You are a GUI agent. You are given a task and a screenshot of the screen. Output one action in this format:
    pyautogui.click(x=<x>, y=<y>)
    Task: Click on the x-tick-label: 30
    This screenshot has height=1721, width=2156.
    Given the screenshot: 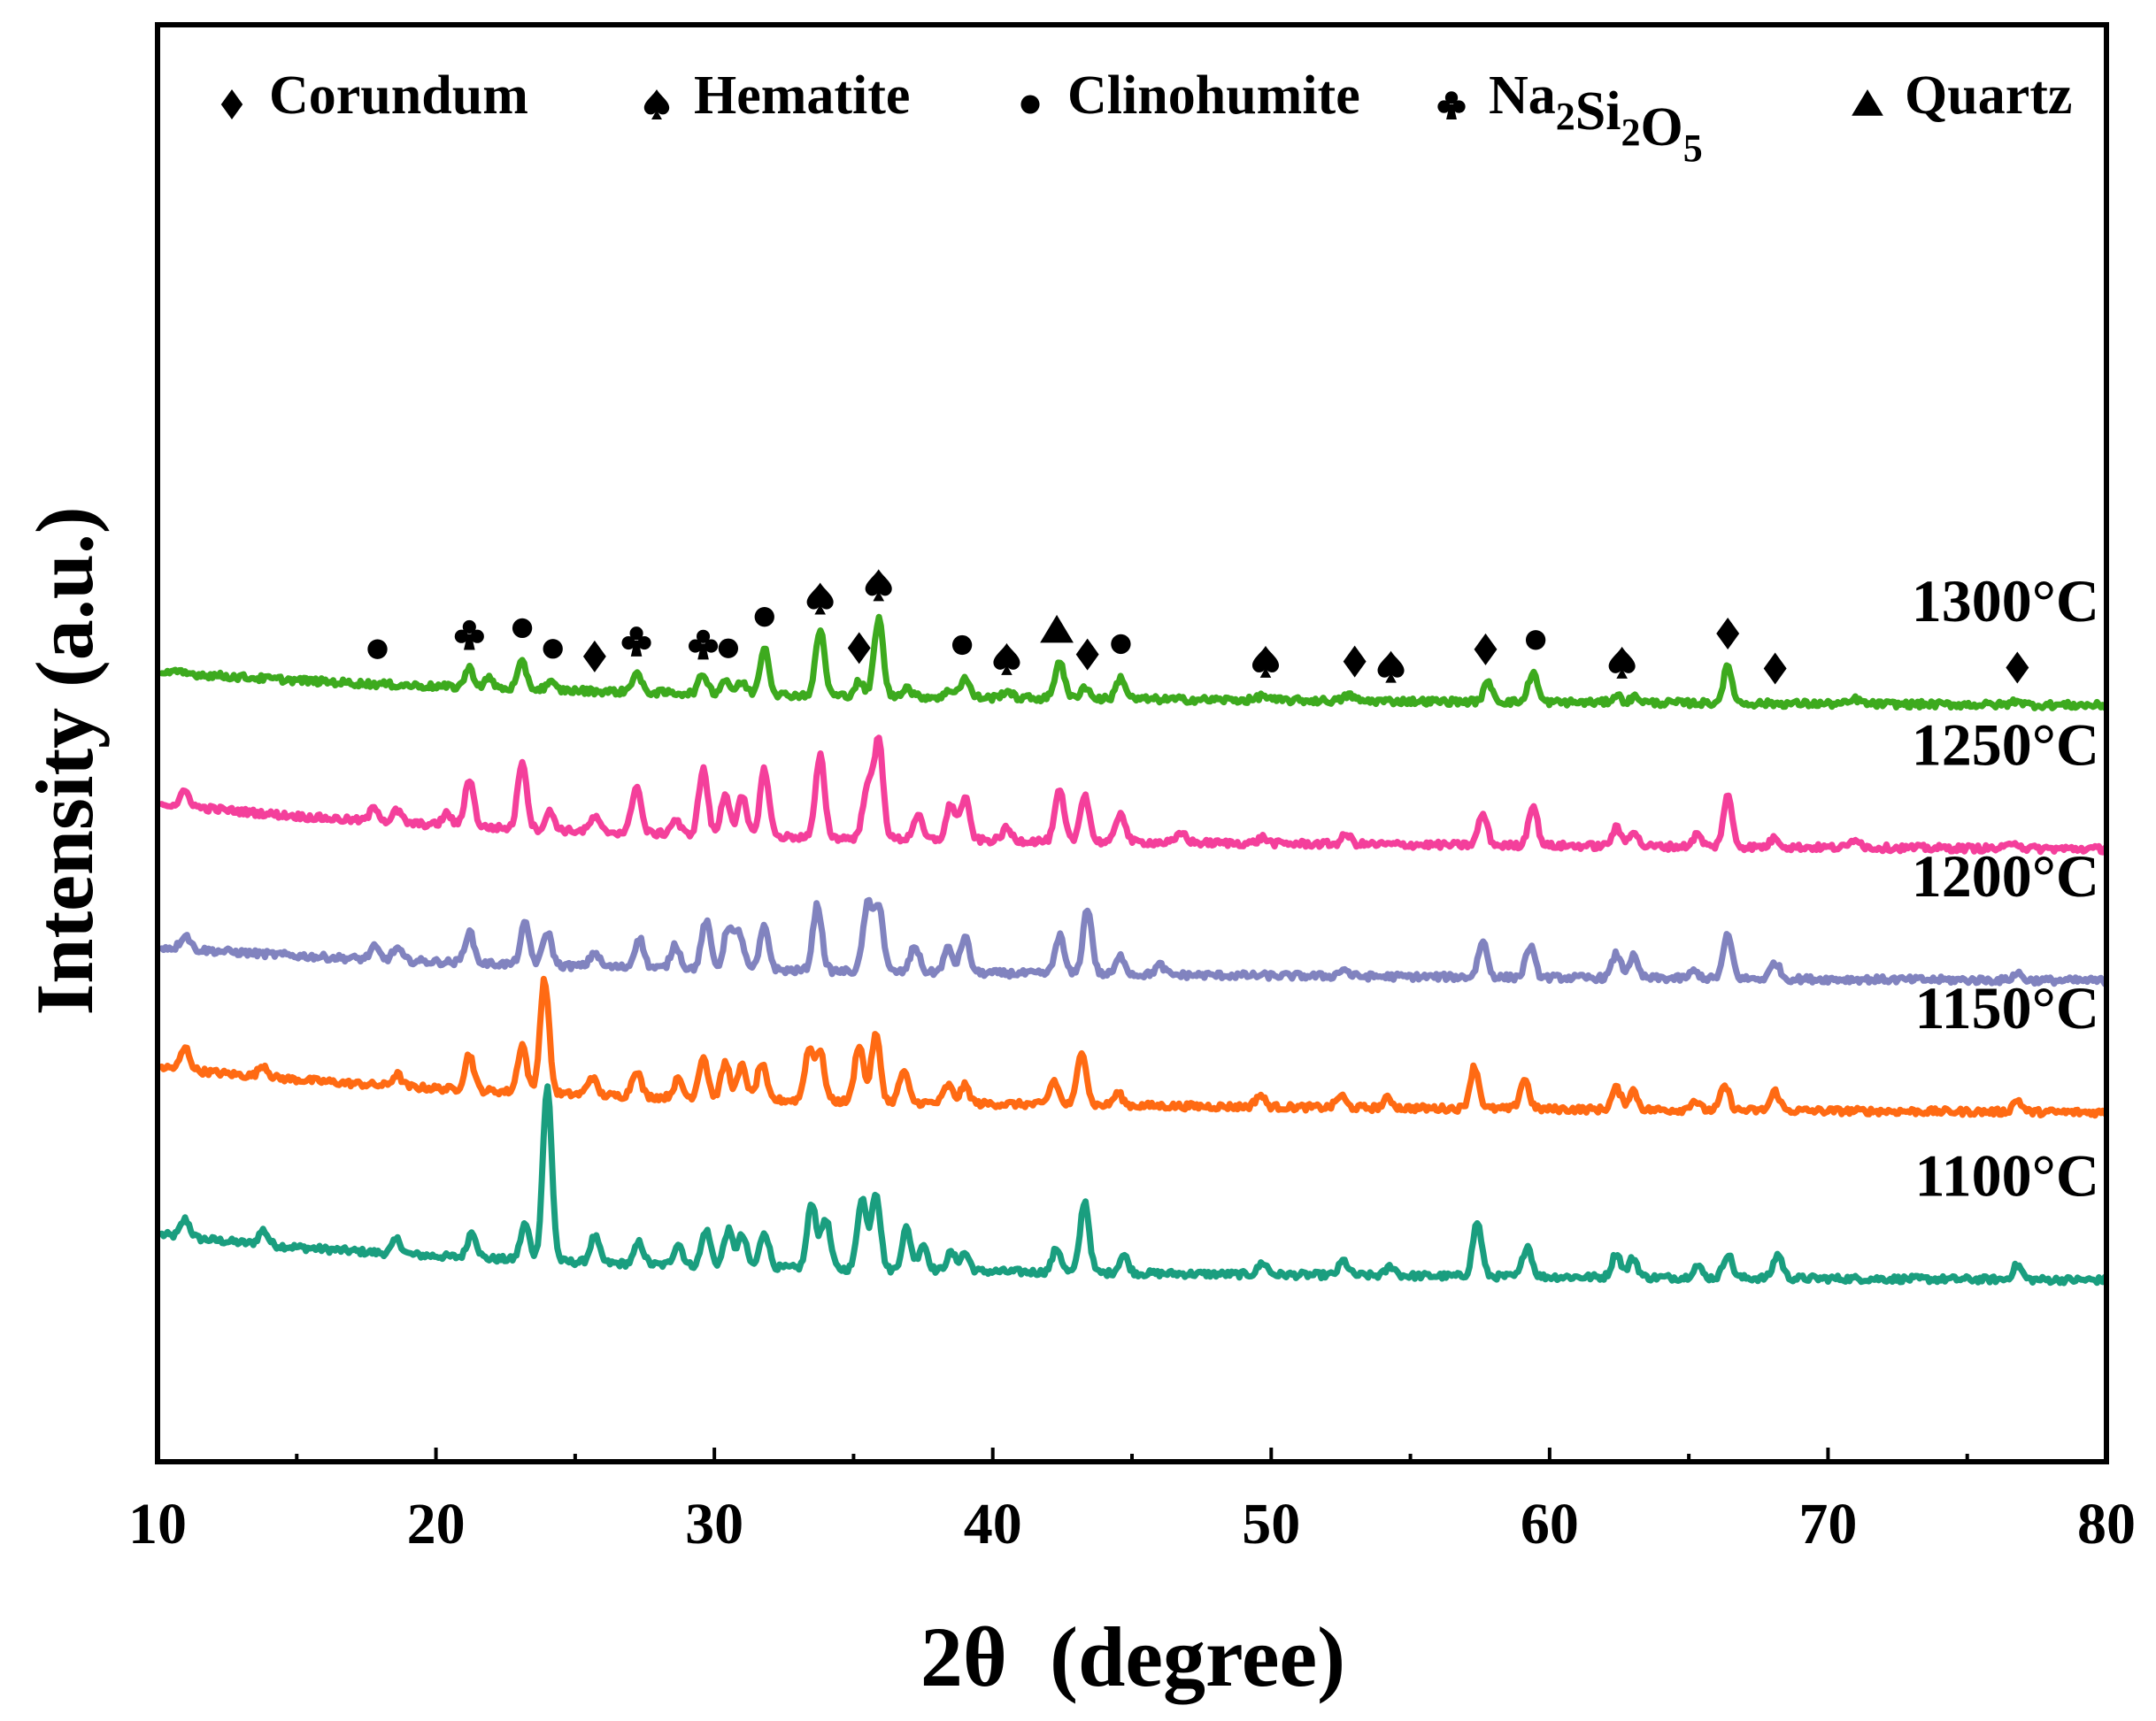 What is the action you would take?
    pyautogui.click(x=714, y=1524)
    